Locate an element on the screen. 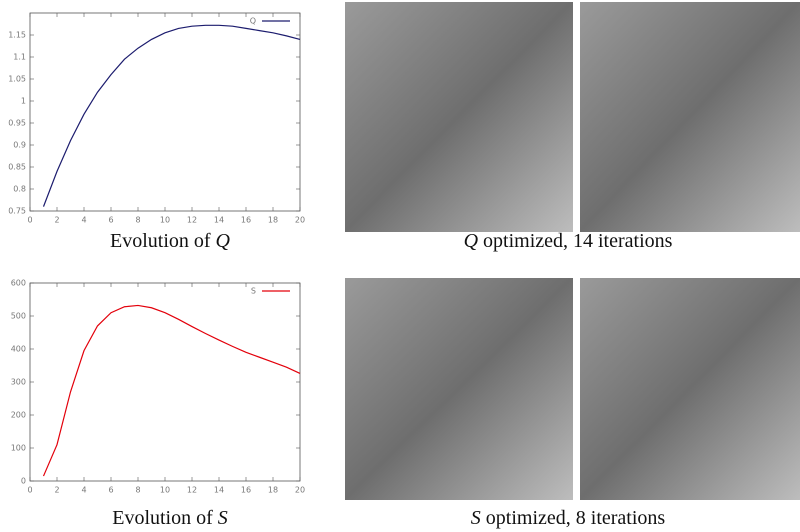  y-tick-label: 300 is located at coordinates (18, 382).